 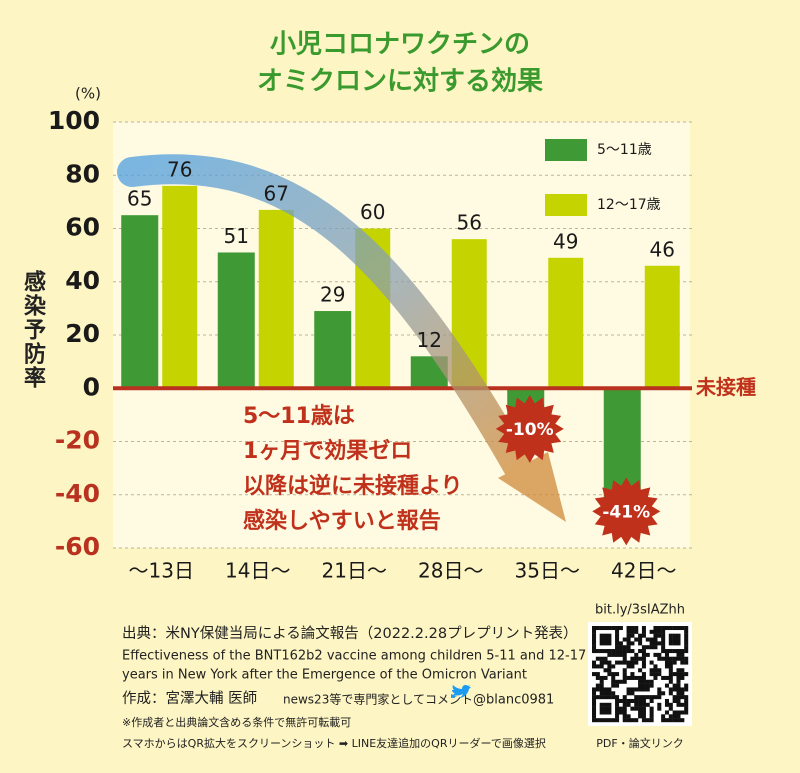 What do you see at coordinates (332, 295) in the screenshot?
I see `value-label: 29` at bounding box center [332, 295].